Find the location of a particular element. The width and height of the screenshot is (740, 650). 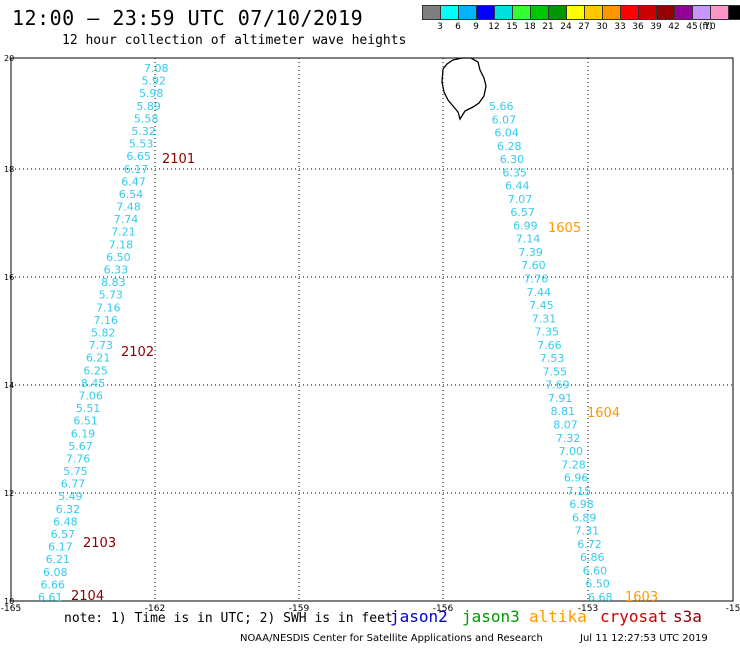

x-tick-label: -15 is located at coordinates (733, 609).